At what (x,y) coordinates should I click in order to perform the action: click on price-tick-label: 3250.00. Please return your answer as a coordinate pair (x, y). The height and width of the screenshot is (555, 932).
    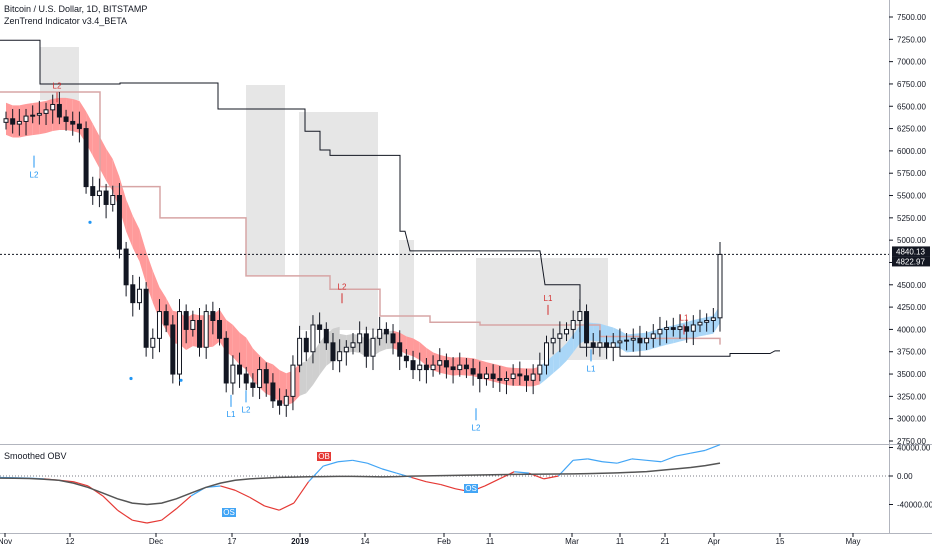
    Looking at the image, I should click on (911, 396).